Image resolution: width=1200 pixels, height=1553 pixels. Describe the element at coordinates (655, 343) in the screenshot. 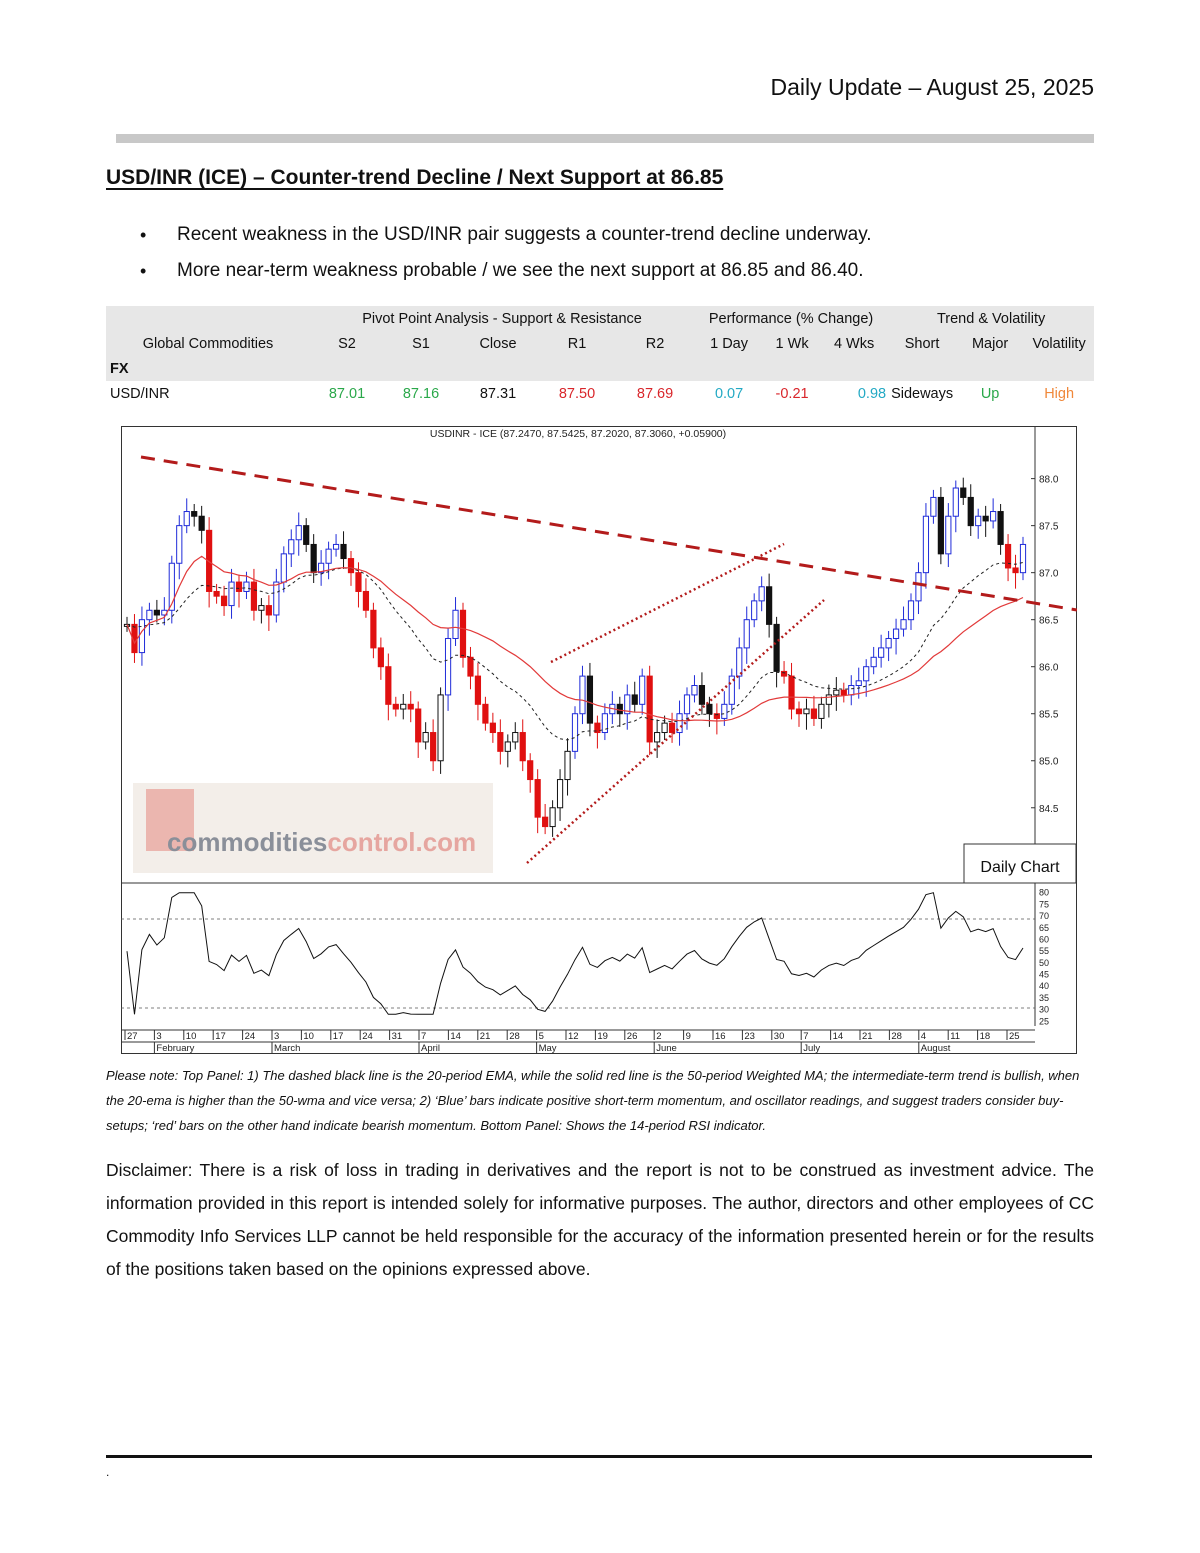

I see `column-header: R2` at that location.